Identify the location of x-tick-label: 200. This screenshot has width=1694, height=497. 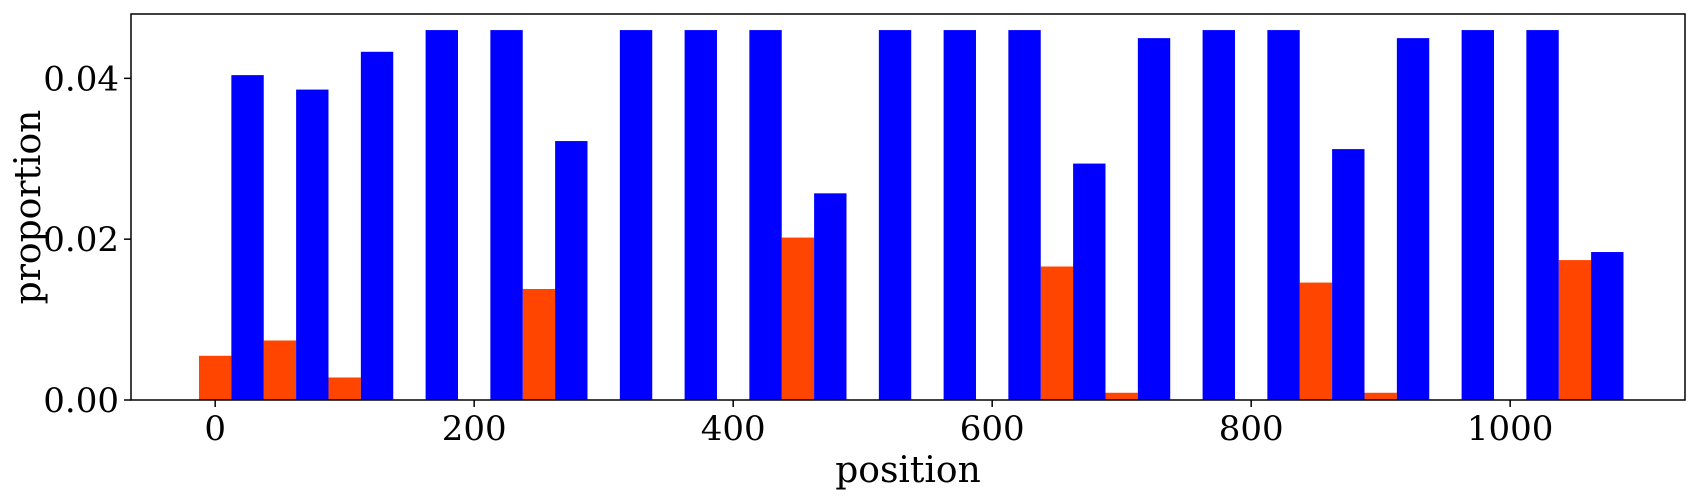
(474, 429).